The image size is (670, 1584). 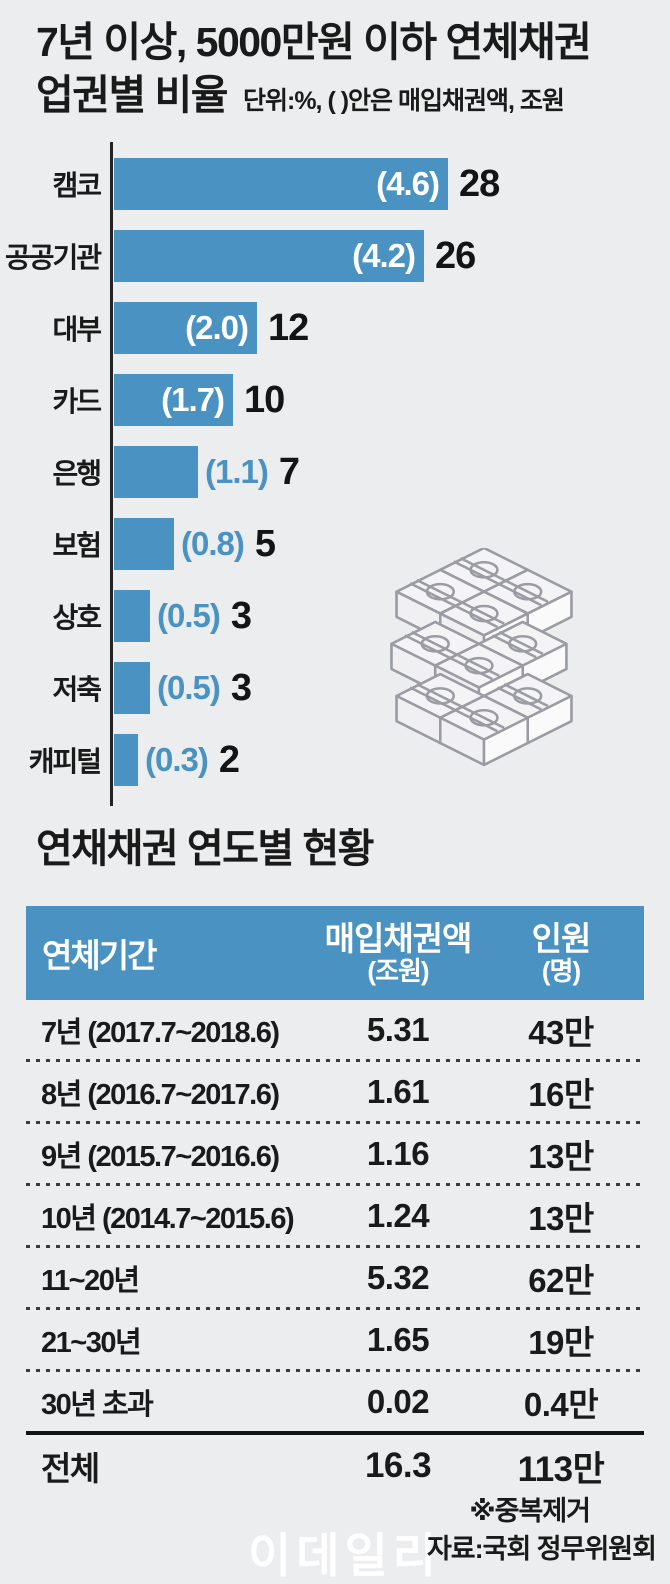 I want to click on row-people-value: 62만, so click(x=561, y=1280).